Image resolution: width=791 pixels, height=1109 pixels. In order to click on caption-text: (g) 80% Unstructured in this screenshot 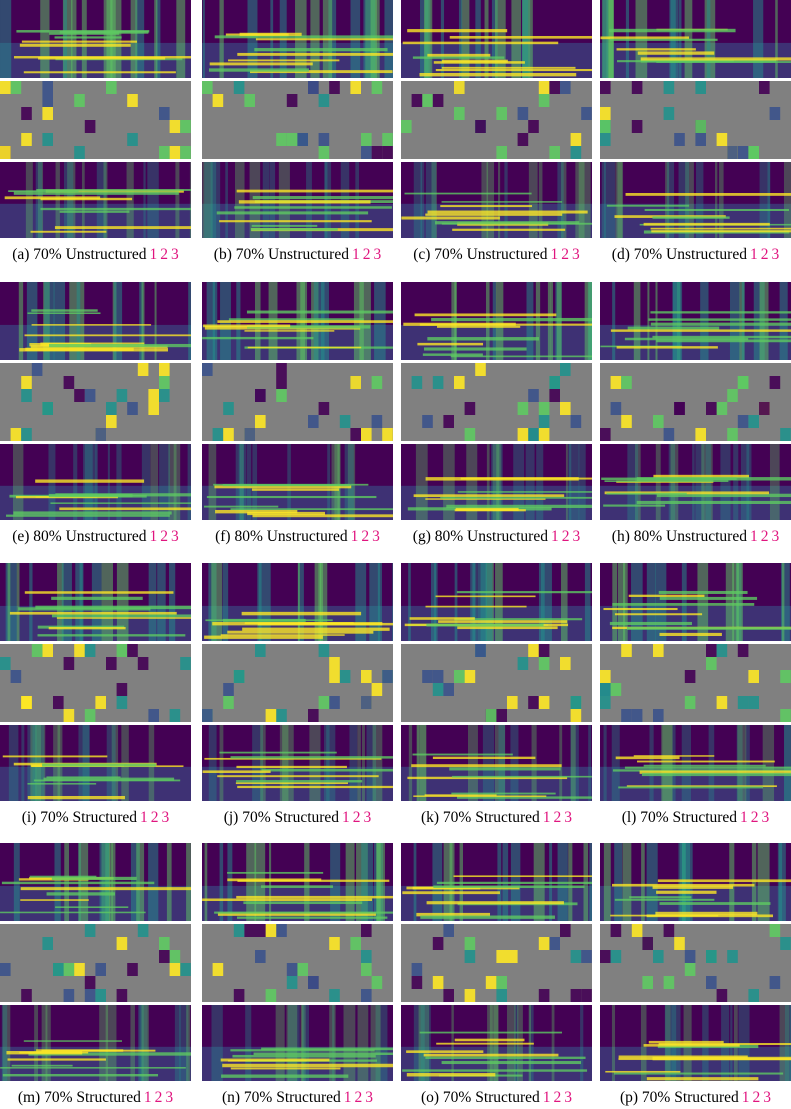, I will do `click(480, 536)`.